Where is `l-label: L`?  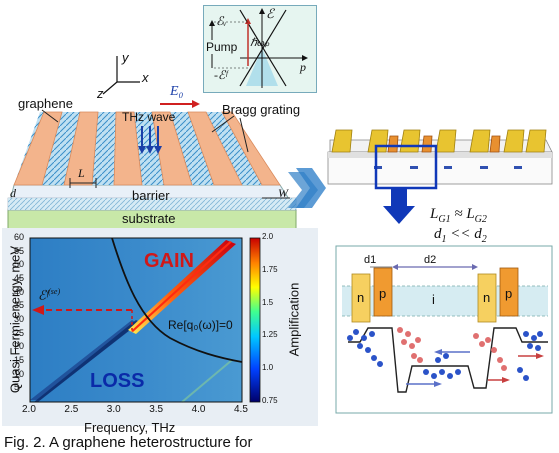
l-label: L is located at coordinates (81, 173).